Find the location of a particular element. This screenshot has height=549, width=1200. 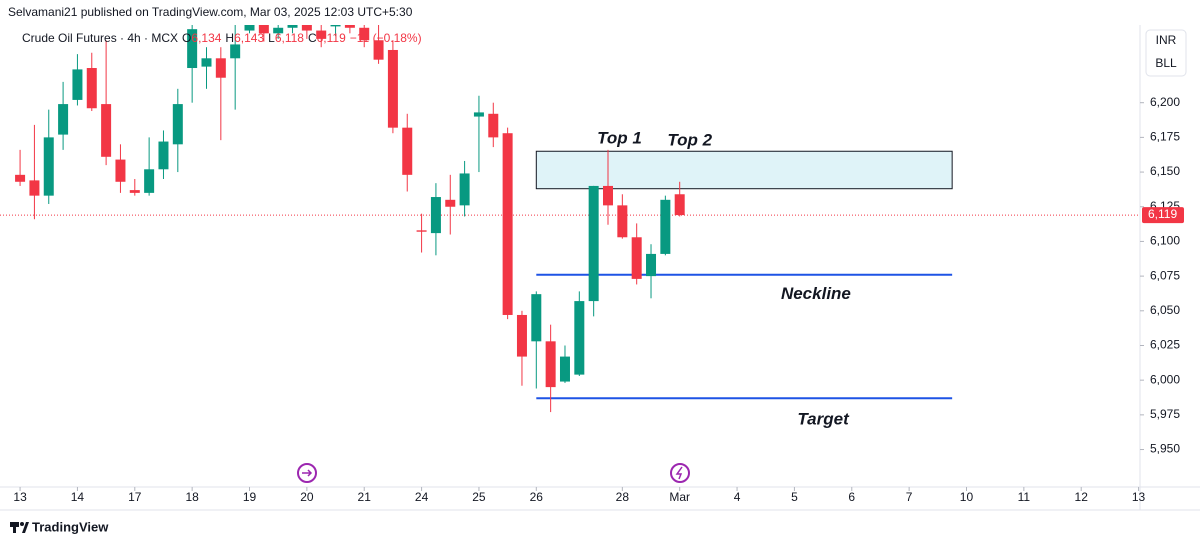

legend-symbol: Crude Oil Futures · 4h · MCX is located at coordinates (100, 38).